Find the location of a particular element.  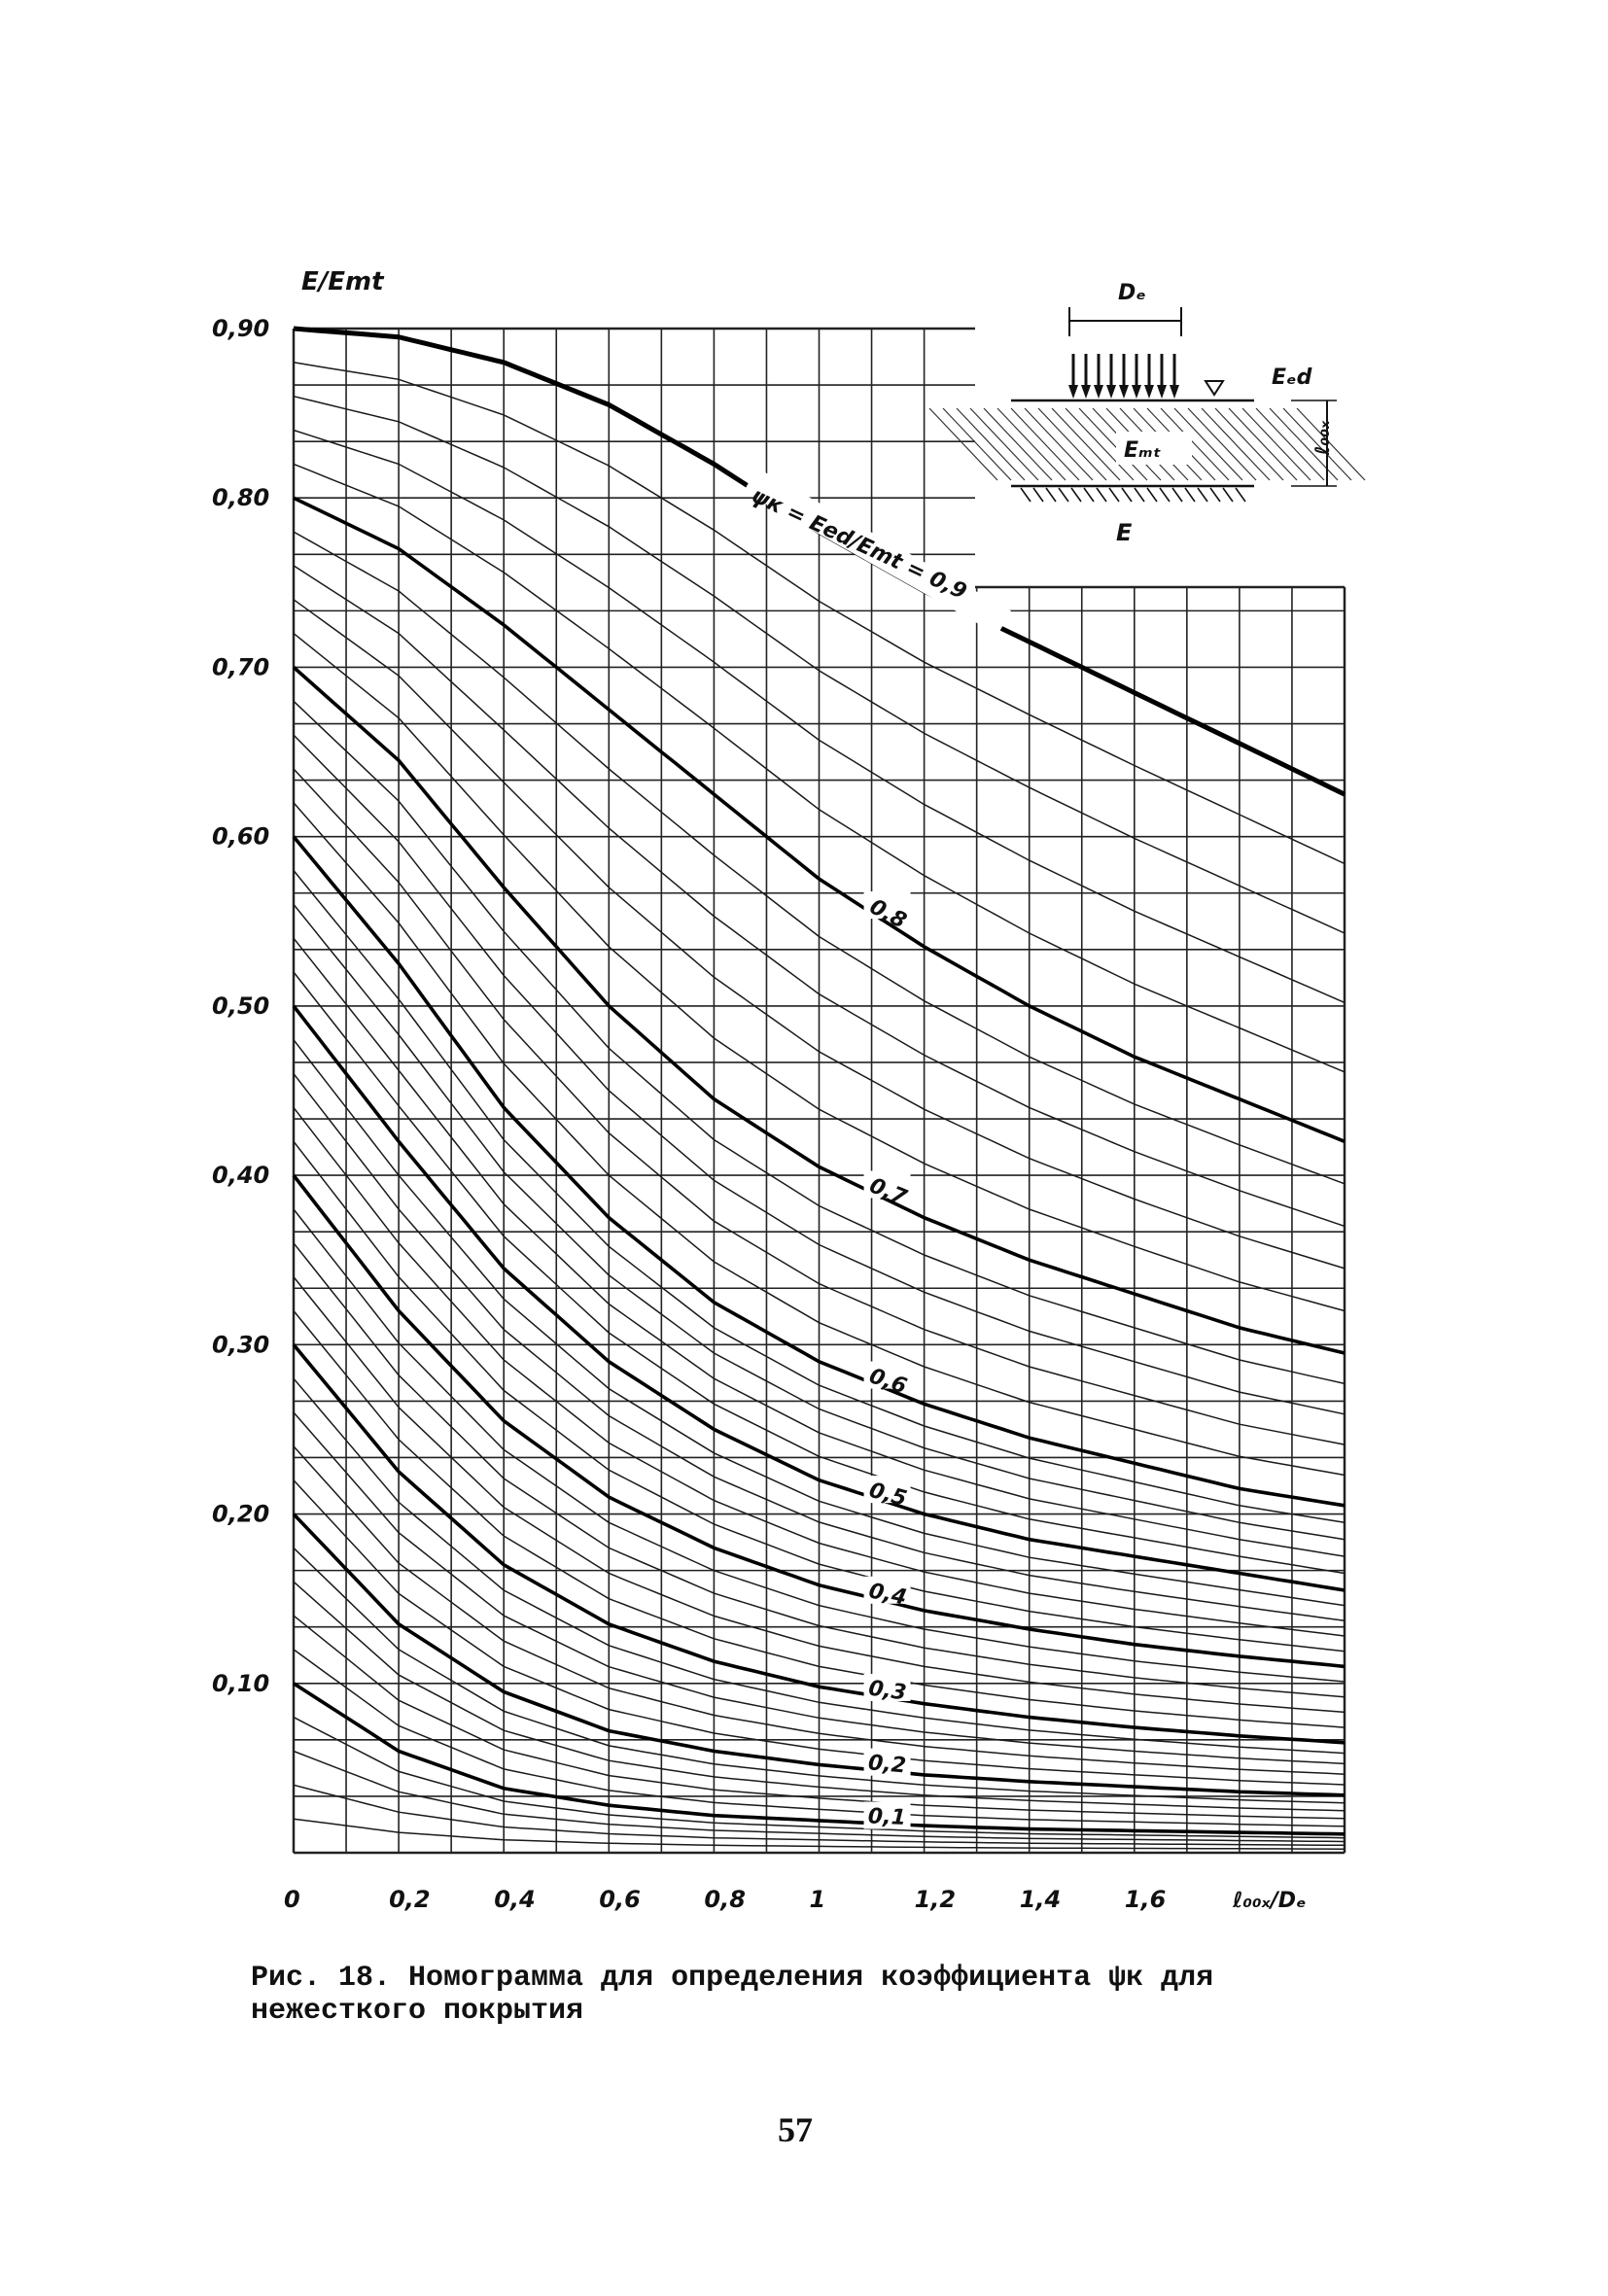

inset-bottom-label: E is located at coordinates (1124, 532).